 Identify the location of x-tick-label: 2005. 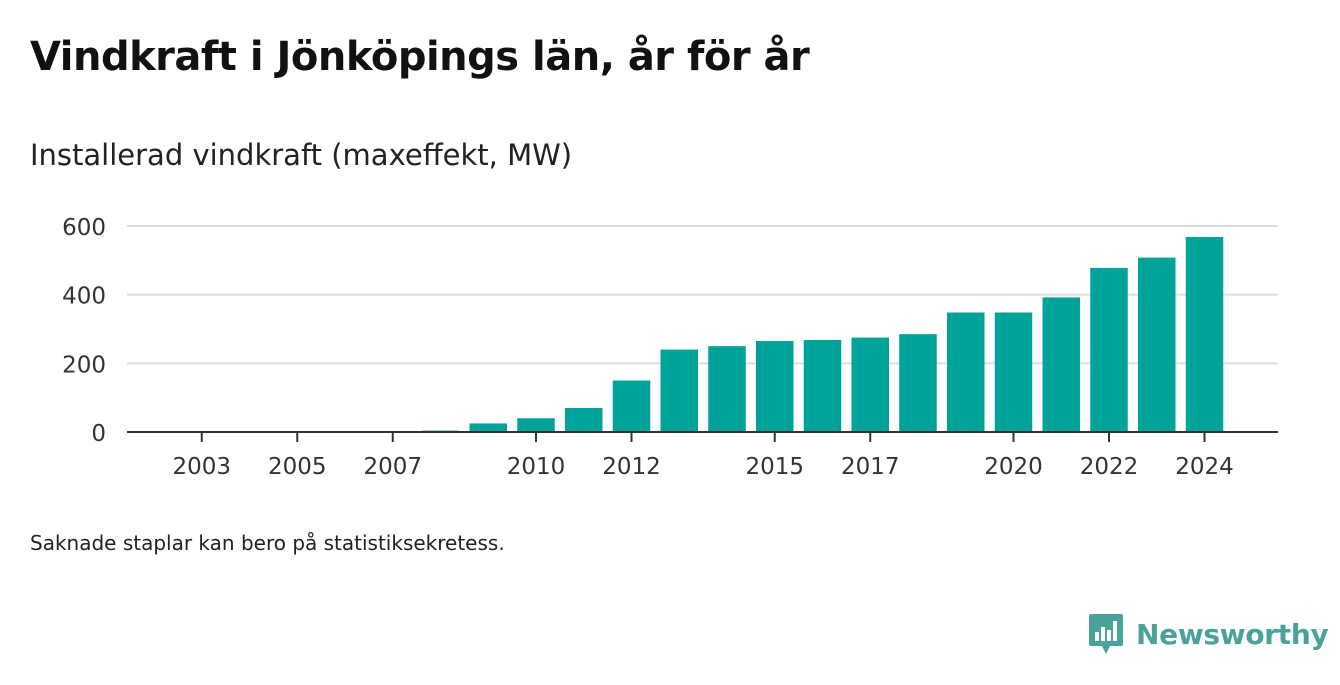
(297, 467).